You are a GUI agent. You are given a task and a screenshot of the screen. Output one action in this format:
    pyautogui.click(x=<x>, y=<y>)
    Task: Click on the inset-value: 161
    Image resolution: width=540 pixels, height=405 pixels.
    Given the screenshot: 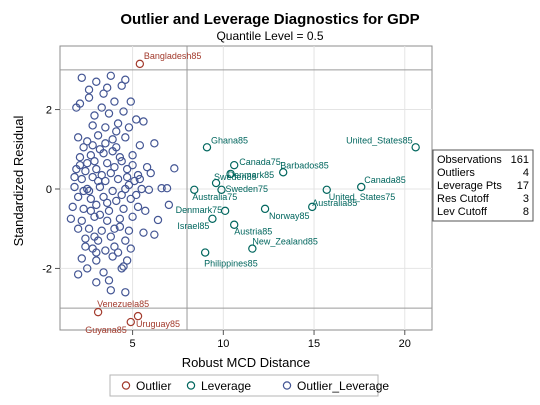 What is the action you would take?
    pyautogui.click(x=520, y=160)
    